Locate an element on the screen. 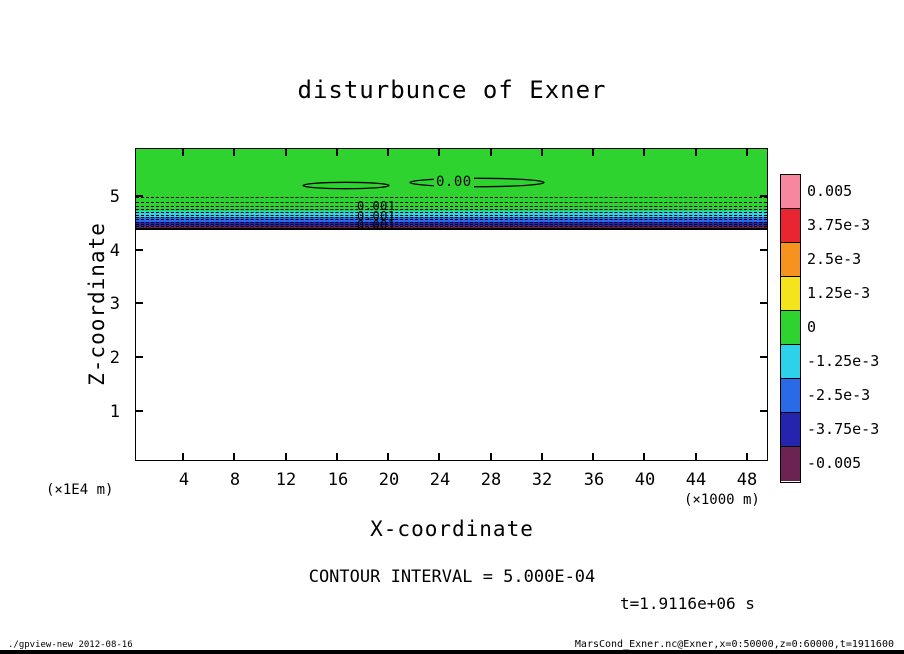  x-tick-label: 20 is located at coordinates (389, 480).